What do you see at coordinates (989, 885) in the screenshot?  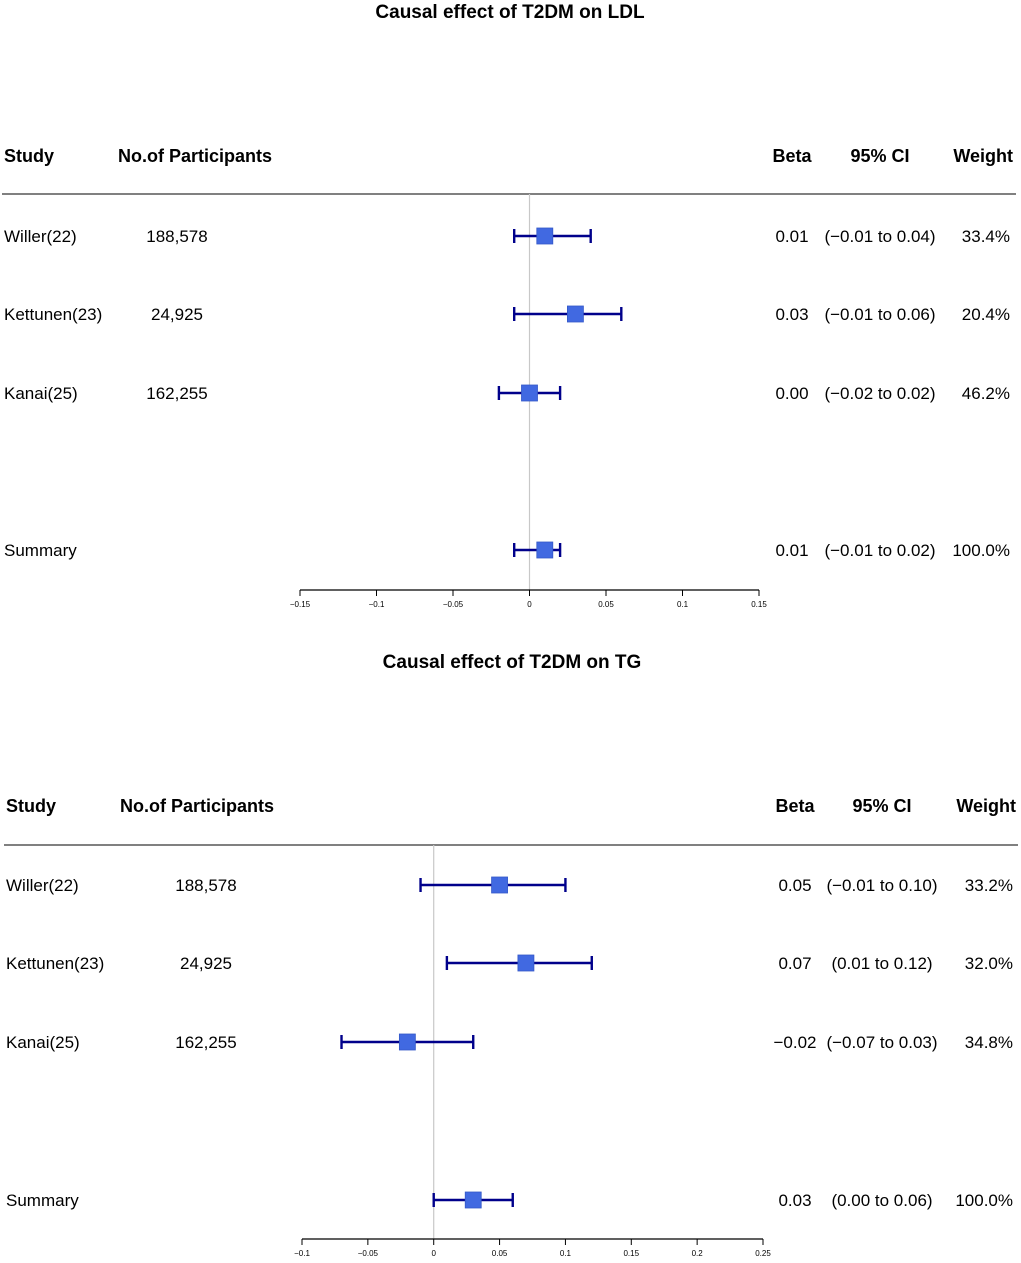 I see `weight-value: 33.2%` at bounding box center [989, 885].